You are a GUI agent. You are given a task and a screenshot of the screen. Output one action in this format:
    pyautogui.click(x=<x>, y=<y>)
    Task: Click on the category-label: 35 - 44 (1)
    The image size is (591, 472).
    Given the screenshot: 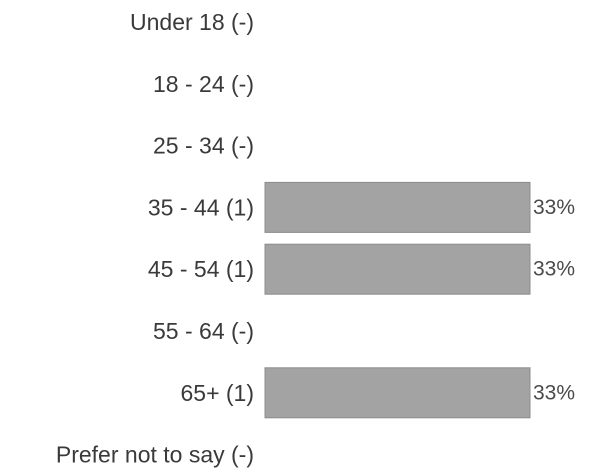 What is the action you would take?
    pyautogui.click(x=201, y=207)
    